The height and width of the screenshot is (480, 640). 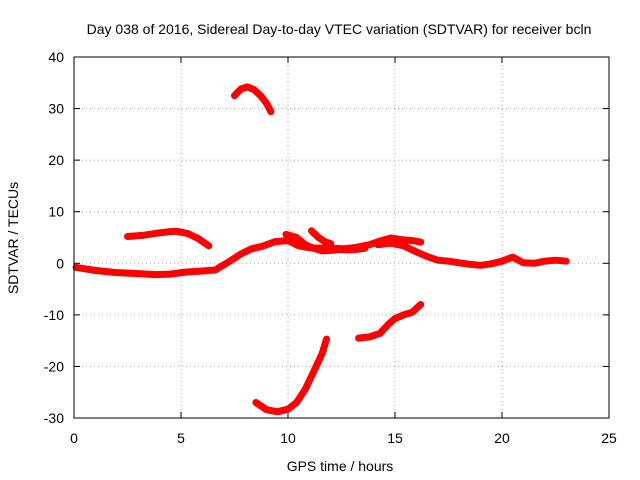 I want to click on x-tick-label: 25, so click(x=609, y=438).